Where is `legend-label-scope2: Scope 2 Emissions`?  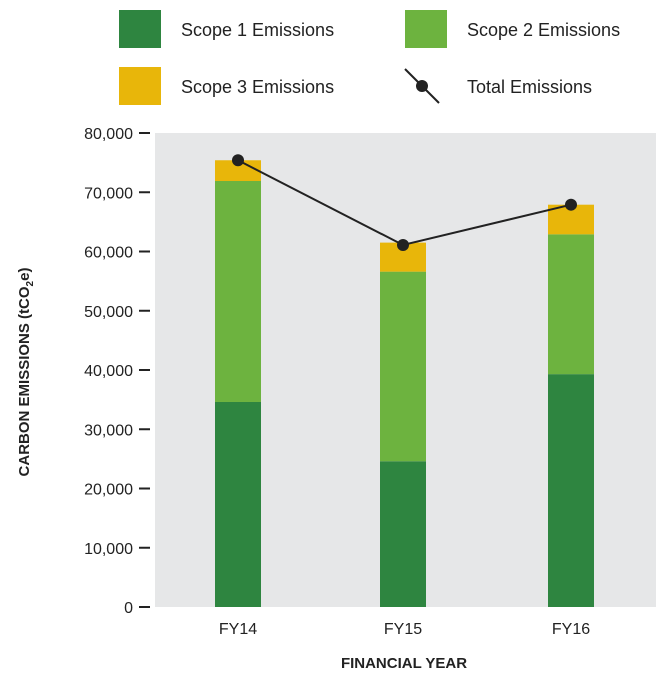 legend-label-scope2: Scope 2 Emissions is located at coordinates (543, 30).